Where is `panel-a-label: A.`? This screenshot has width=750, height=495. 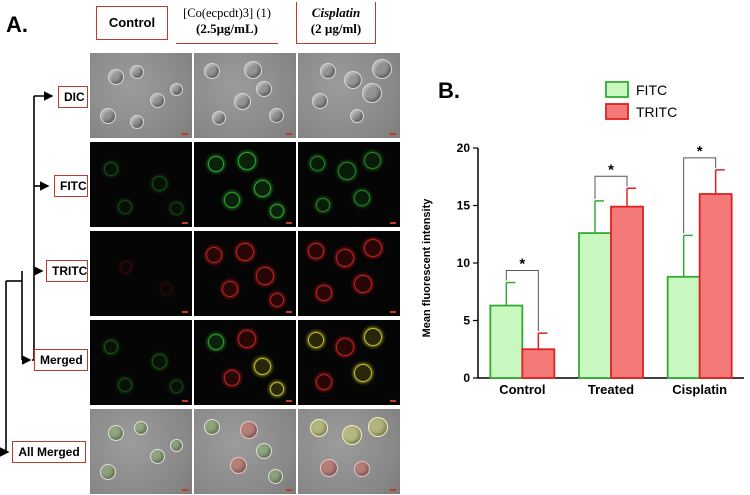
panel-a-label: A. is located at coordinates (17, 24).